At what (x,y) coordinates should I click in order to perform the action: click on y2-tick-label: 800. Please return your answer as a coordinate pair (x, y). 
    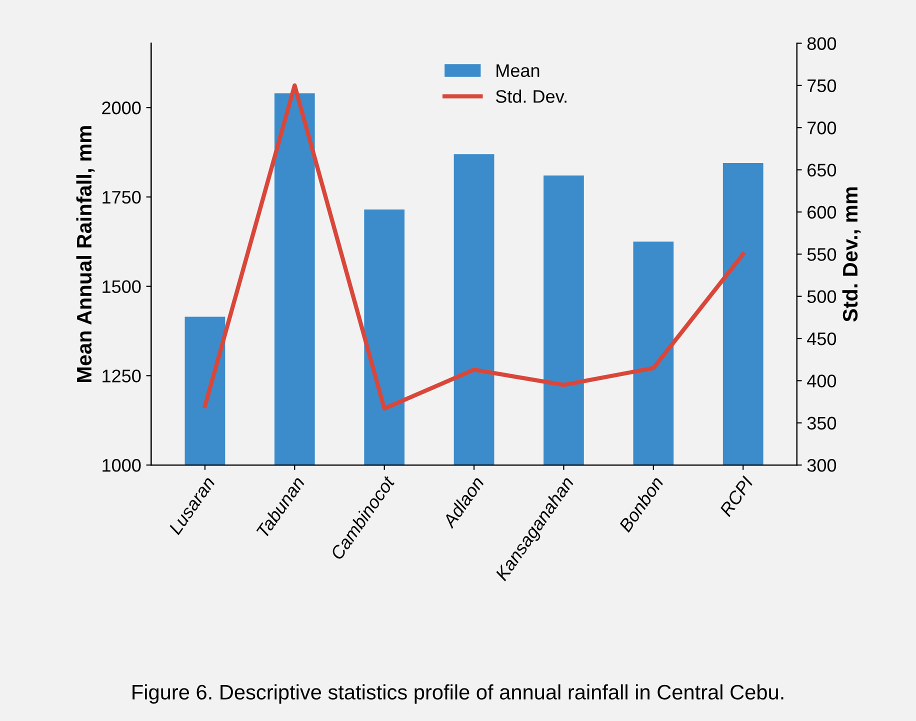
    Looking at the image, I should click on (821, 43).